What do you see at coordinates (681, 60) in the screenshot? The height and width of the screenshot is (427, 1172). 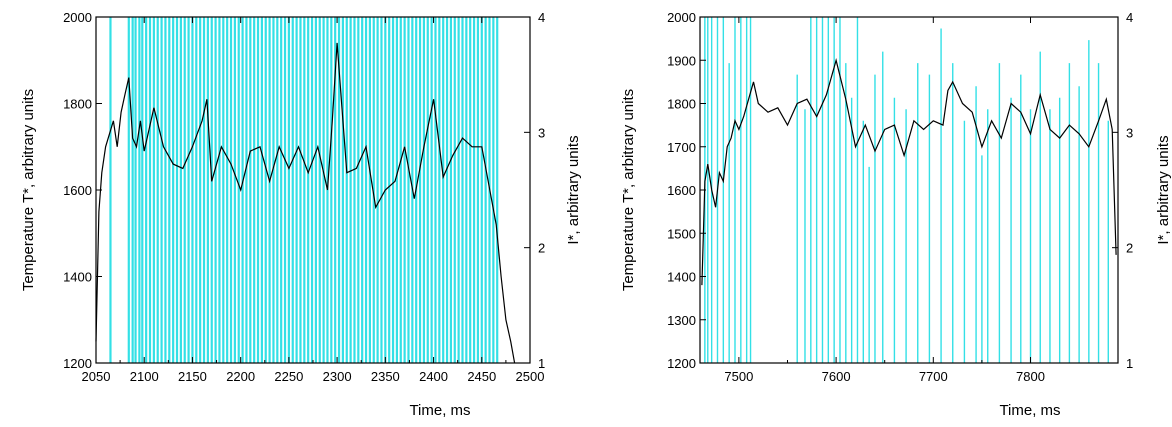 I see `y-tick-label: 1900` at bounding box center [681, 60].